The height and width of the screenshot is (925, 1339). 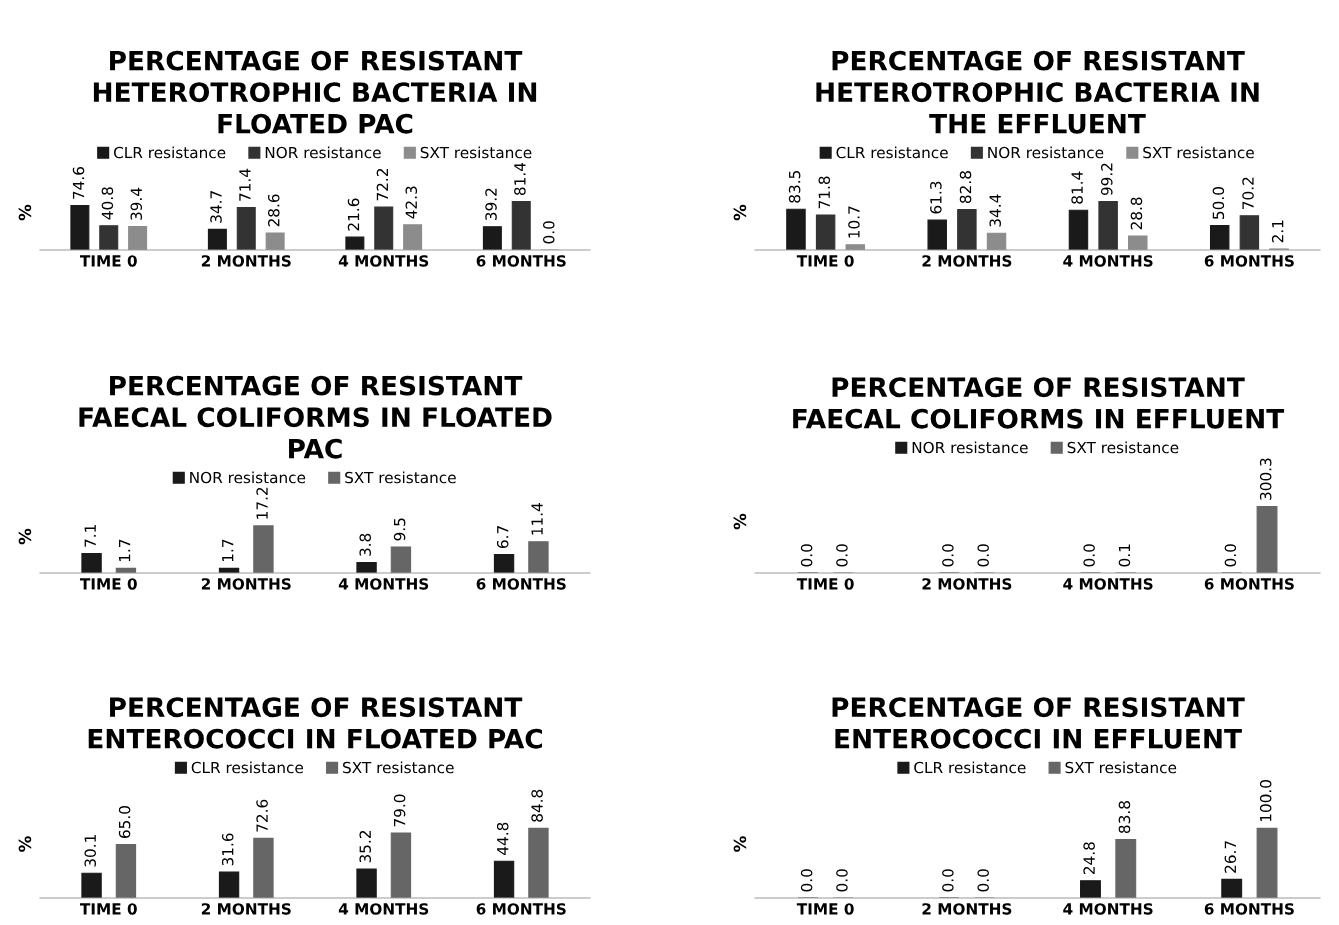 What do you see at coordinates (315, 723) in the screenshot?
I see `chart-title: PERCENTAGE OF RESISTANT ENTEROCOCCI IN FLOATED PAC` at bounding box center [315, 723].